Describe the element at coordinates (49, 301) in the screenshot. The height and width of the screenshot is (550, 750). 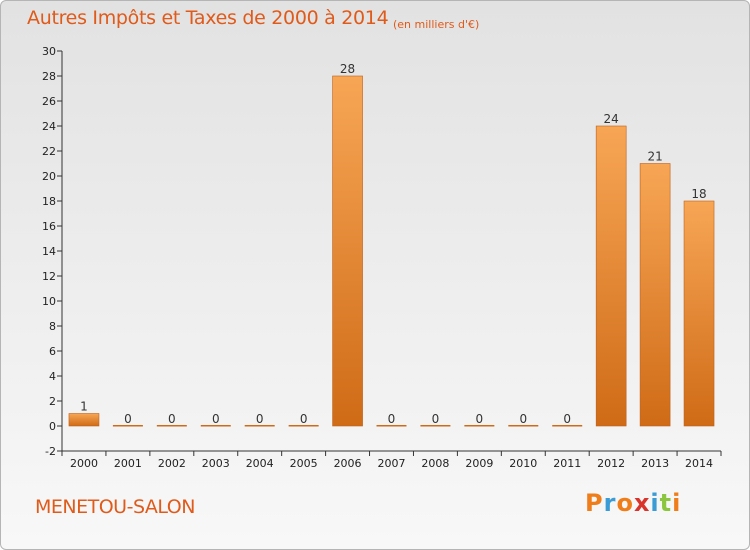
I see `y-tick-label: 10` at that location.